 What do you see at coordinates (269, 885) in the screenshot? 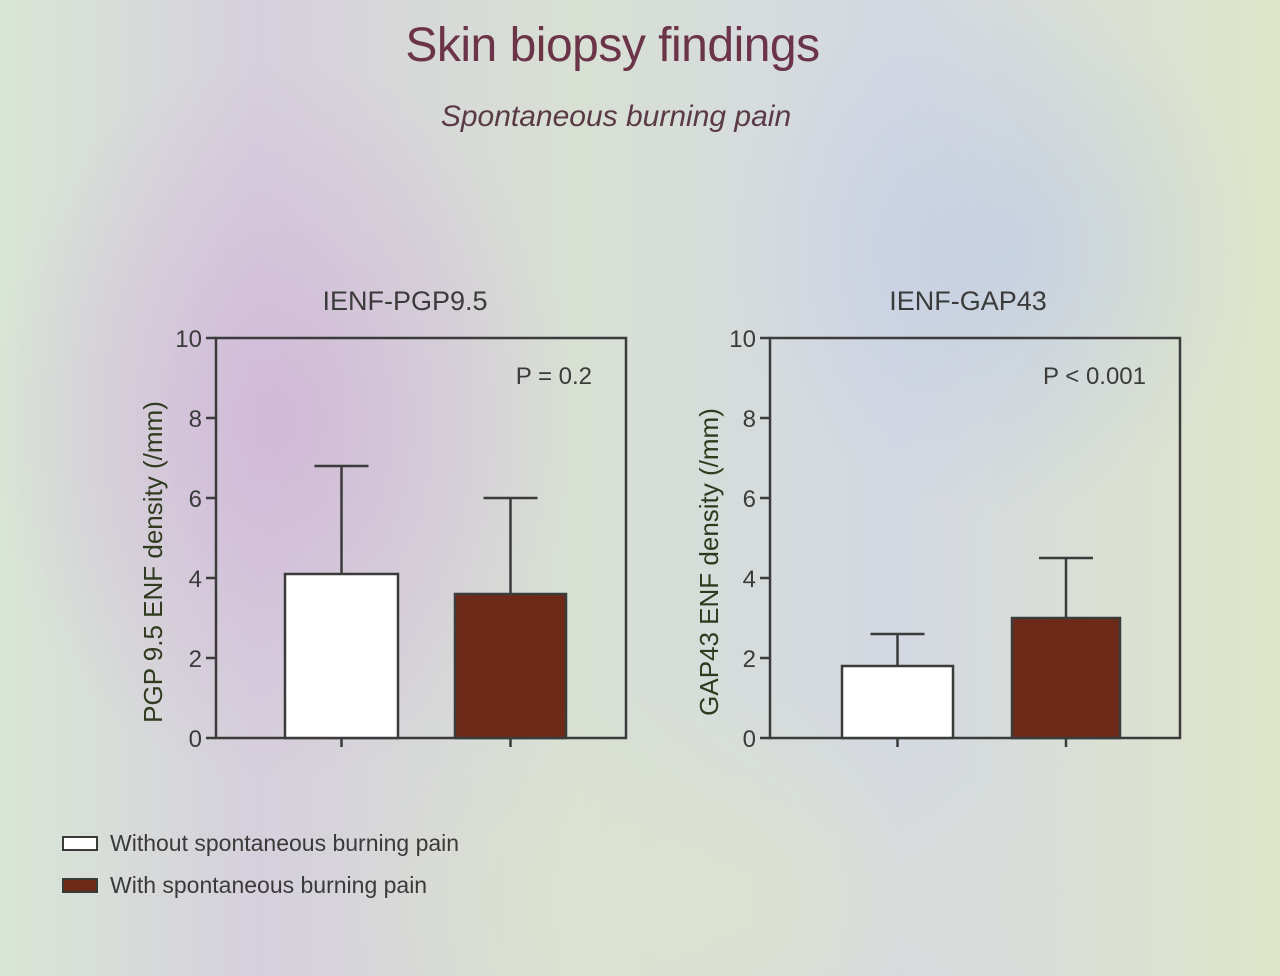
I see `legend-label-with-pain: With spontaneous burning pain` at bounding box center [269, 885].